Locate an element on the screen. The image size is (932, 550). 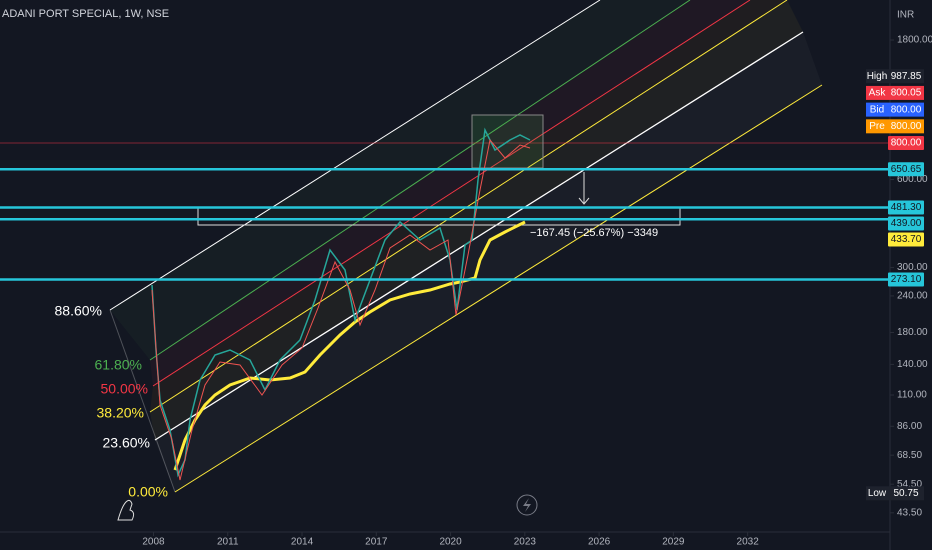
x-tick-label: 2020 is located at coordinates (450, 542).